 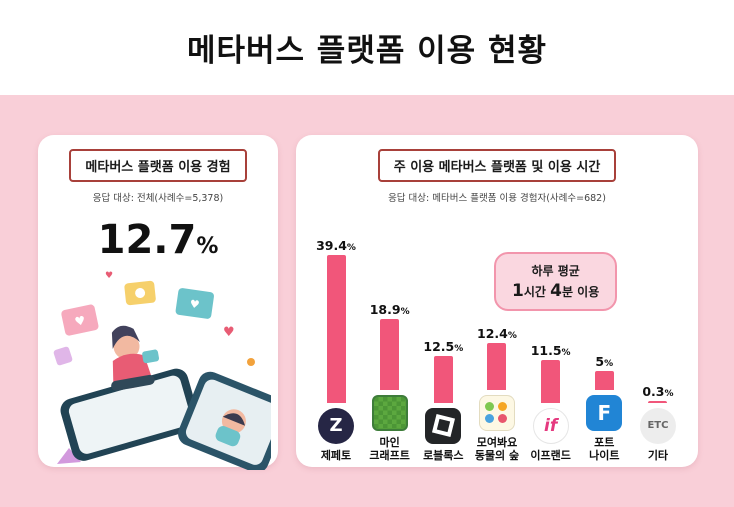 I want to click on bar-value-number: 18.9, so click(x=385, y=309).